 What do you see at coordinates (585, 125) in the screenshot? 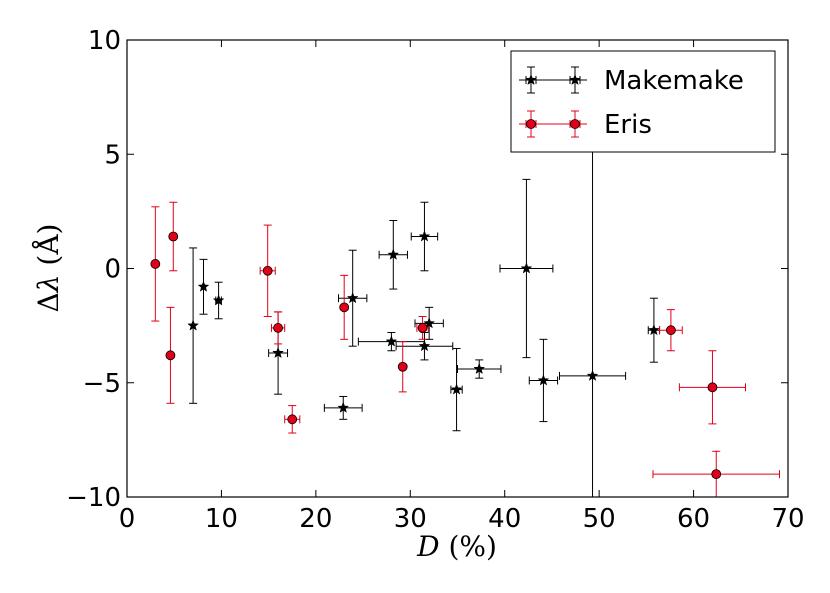
I see `legend-item-eris: Eris` at bounding box center [585, 125].